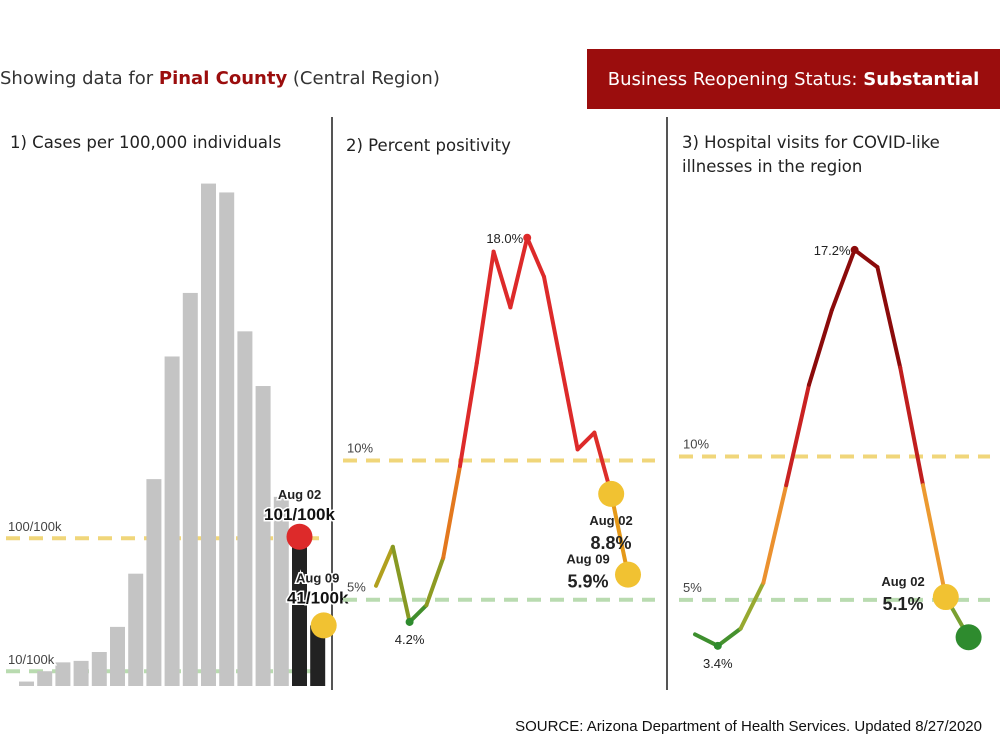 This screenshot has width=1000, height=750. Describe the element at coordinates (223, 78) in the screenshot. I see `county-name: Pinal County` at that location.